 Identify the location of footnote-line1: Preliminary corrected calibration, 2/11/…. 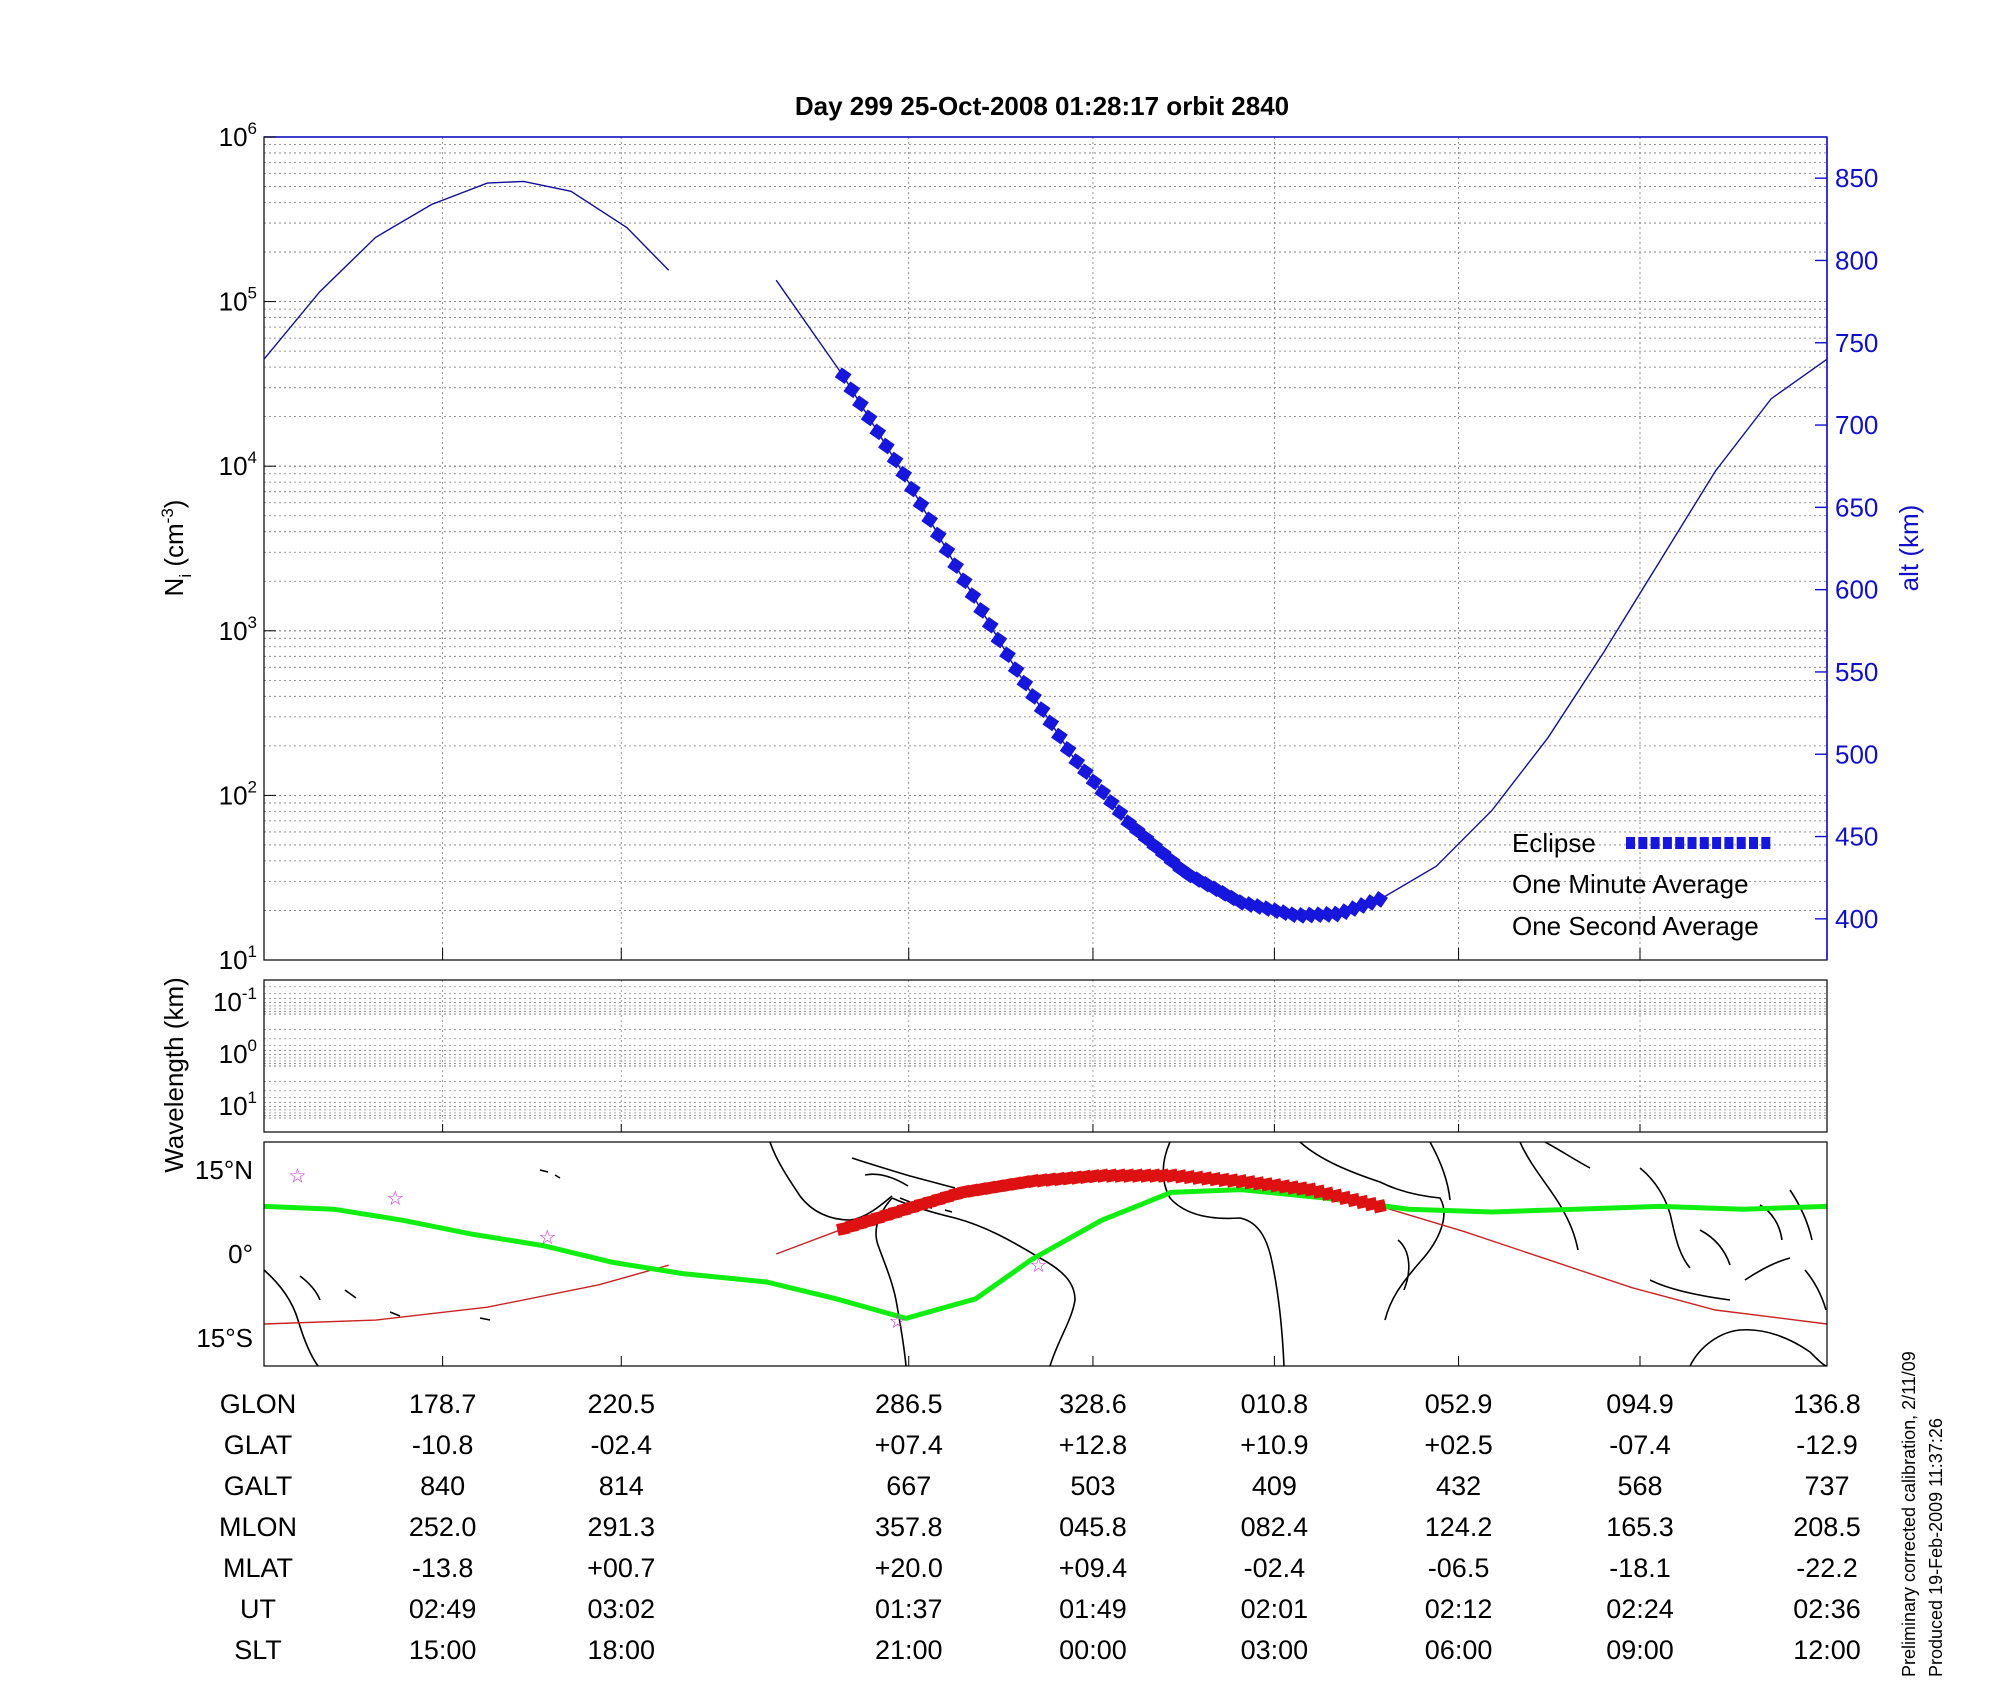
(1909, 1514).